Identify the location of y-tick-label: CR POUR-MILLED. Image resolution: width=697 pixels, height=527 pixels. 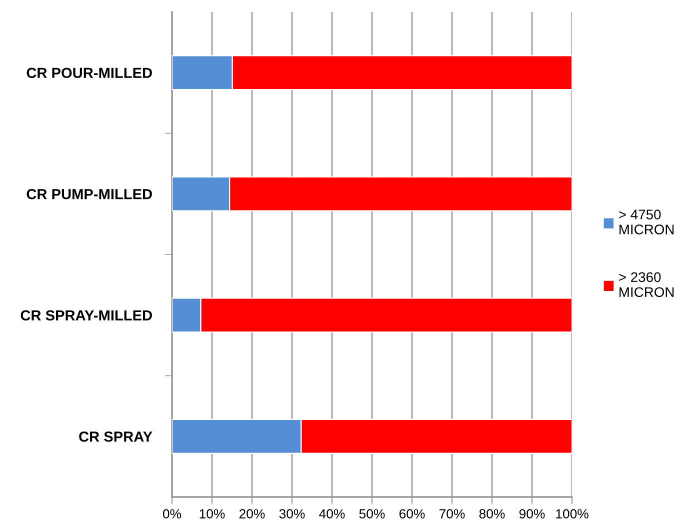
(89, 73).